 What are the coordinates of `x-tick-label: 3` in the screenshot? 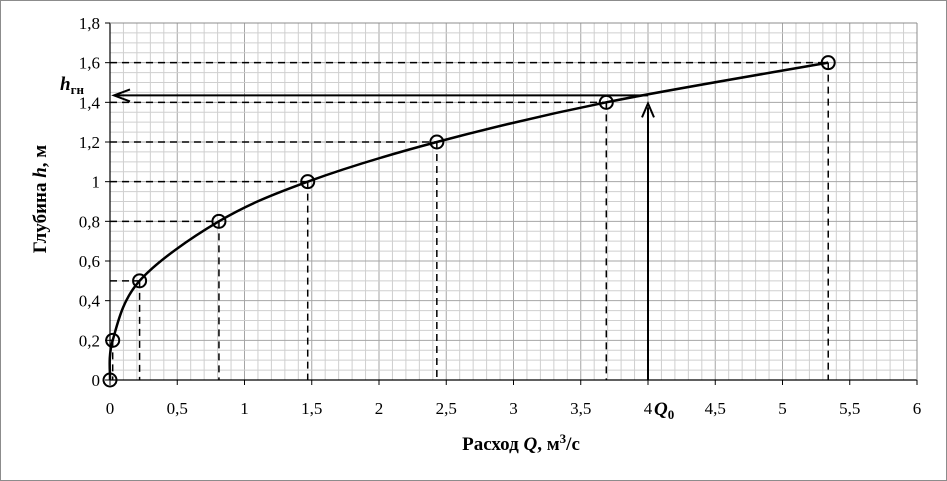 It's located at (513, 408).